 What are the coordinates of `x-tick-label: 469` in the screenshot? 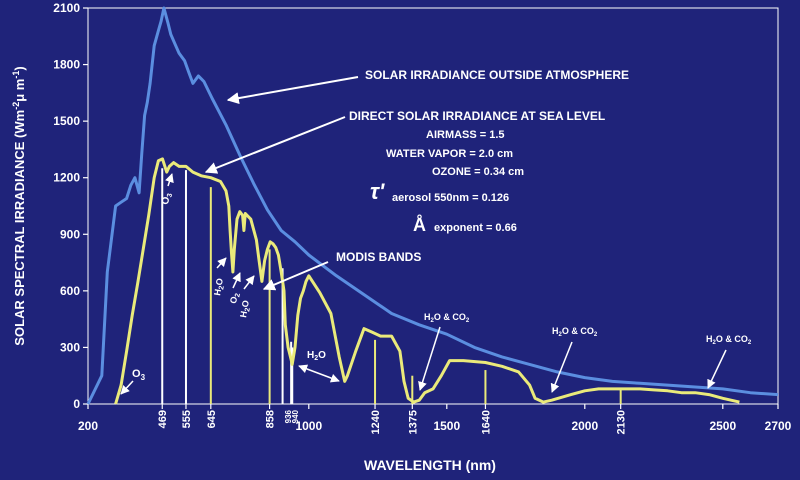 It's located at (163, 419).